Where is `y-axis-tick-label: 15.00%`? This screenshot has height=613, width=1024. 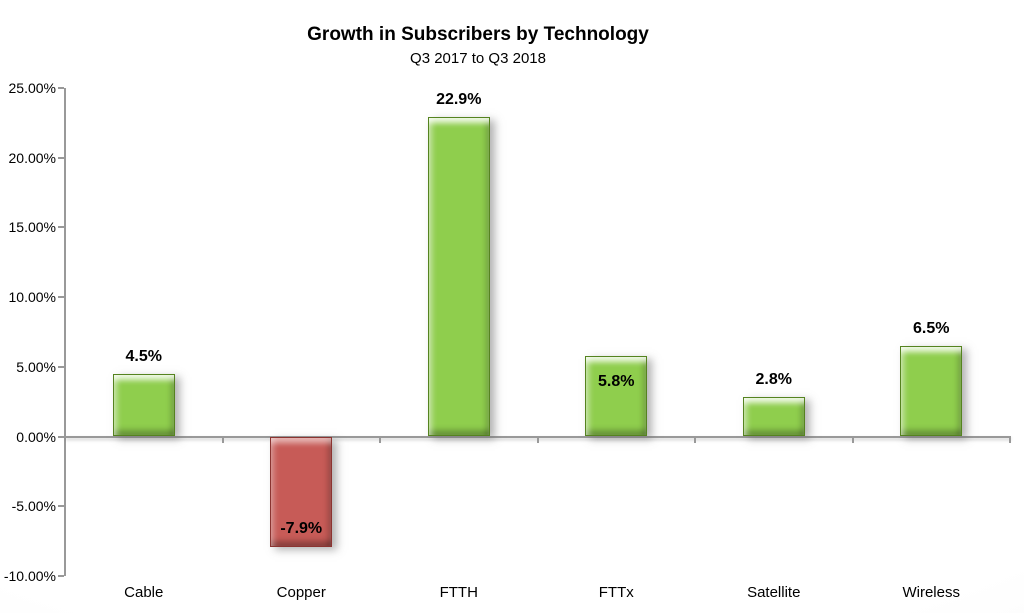
y-axis-tick-label: 15.00% is located at coordinates (32, 227).